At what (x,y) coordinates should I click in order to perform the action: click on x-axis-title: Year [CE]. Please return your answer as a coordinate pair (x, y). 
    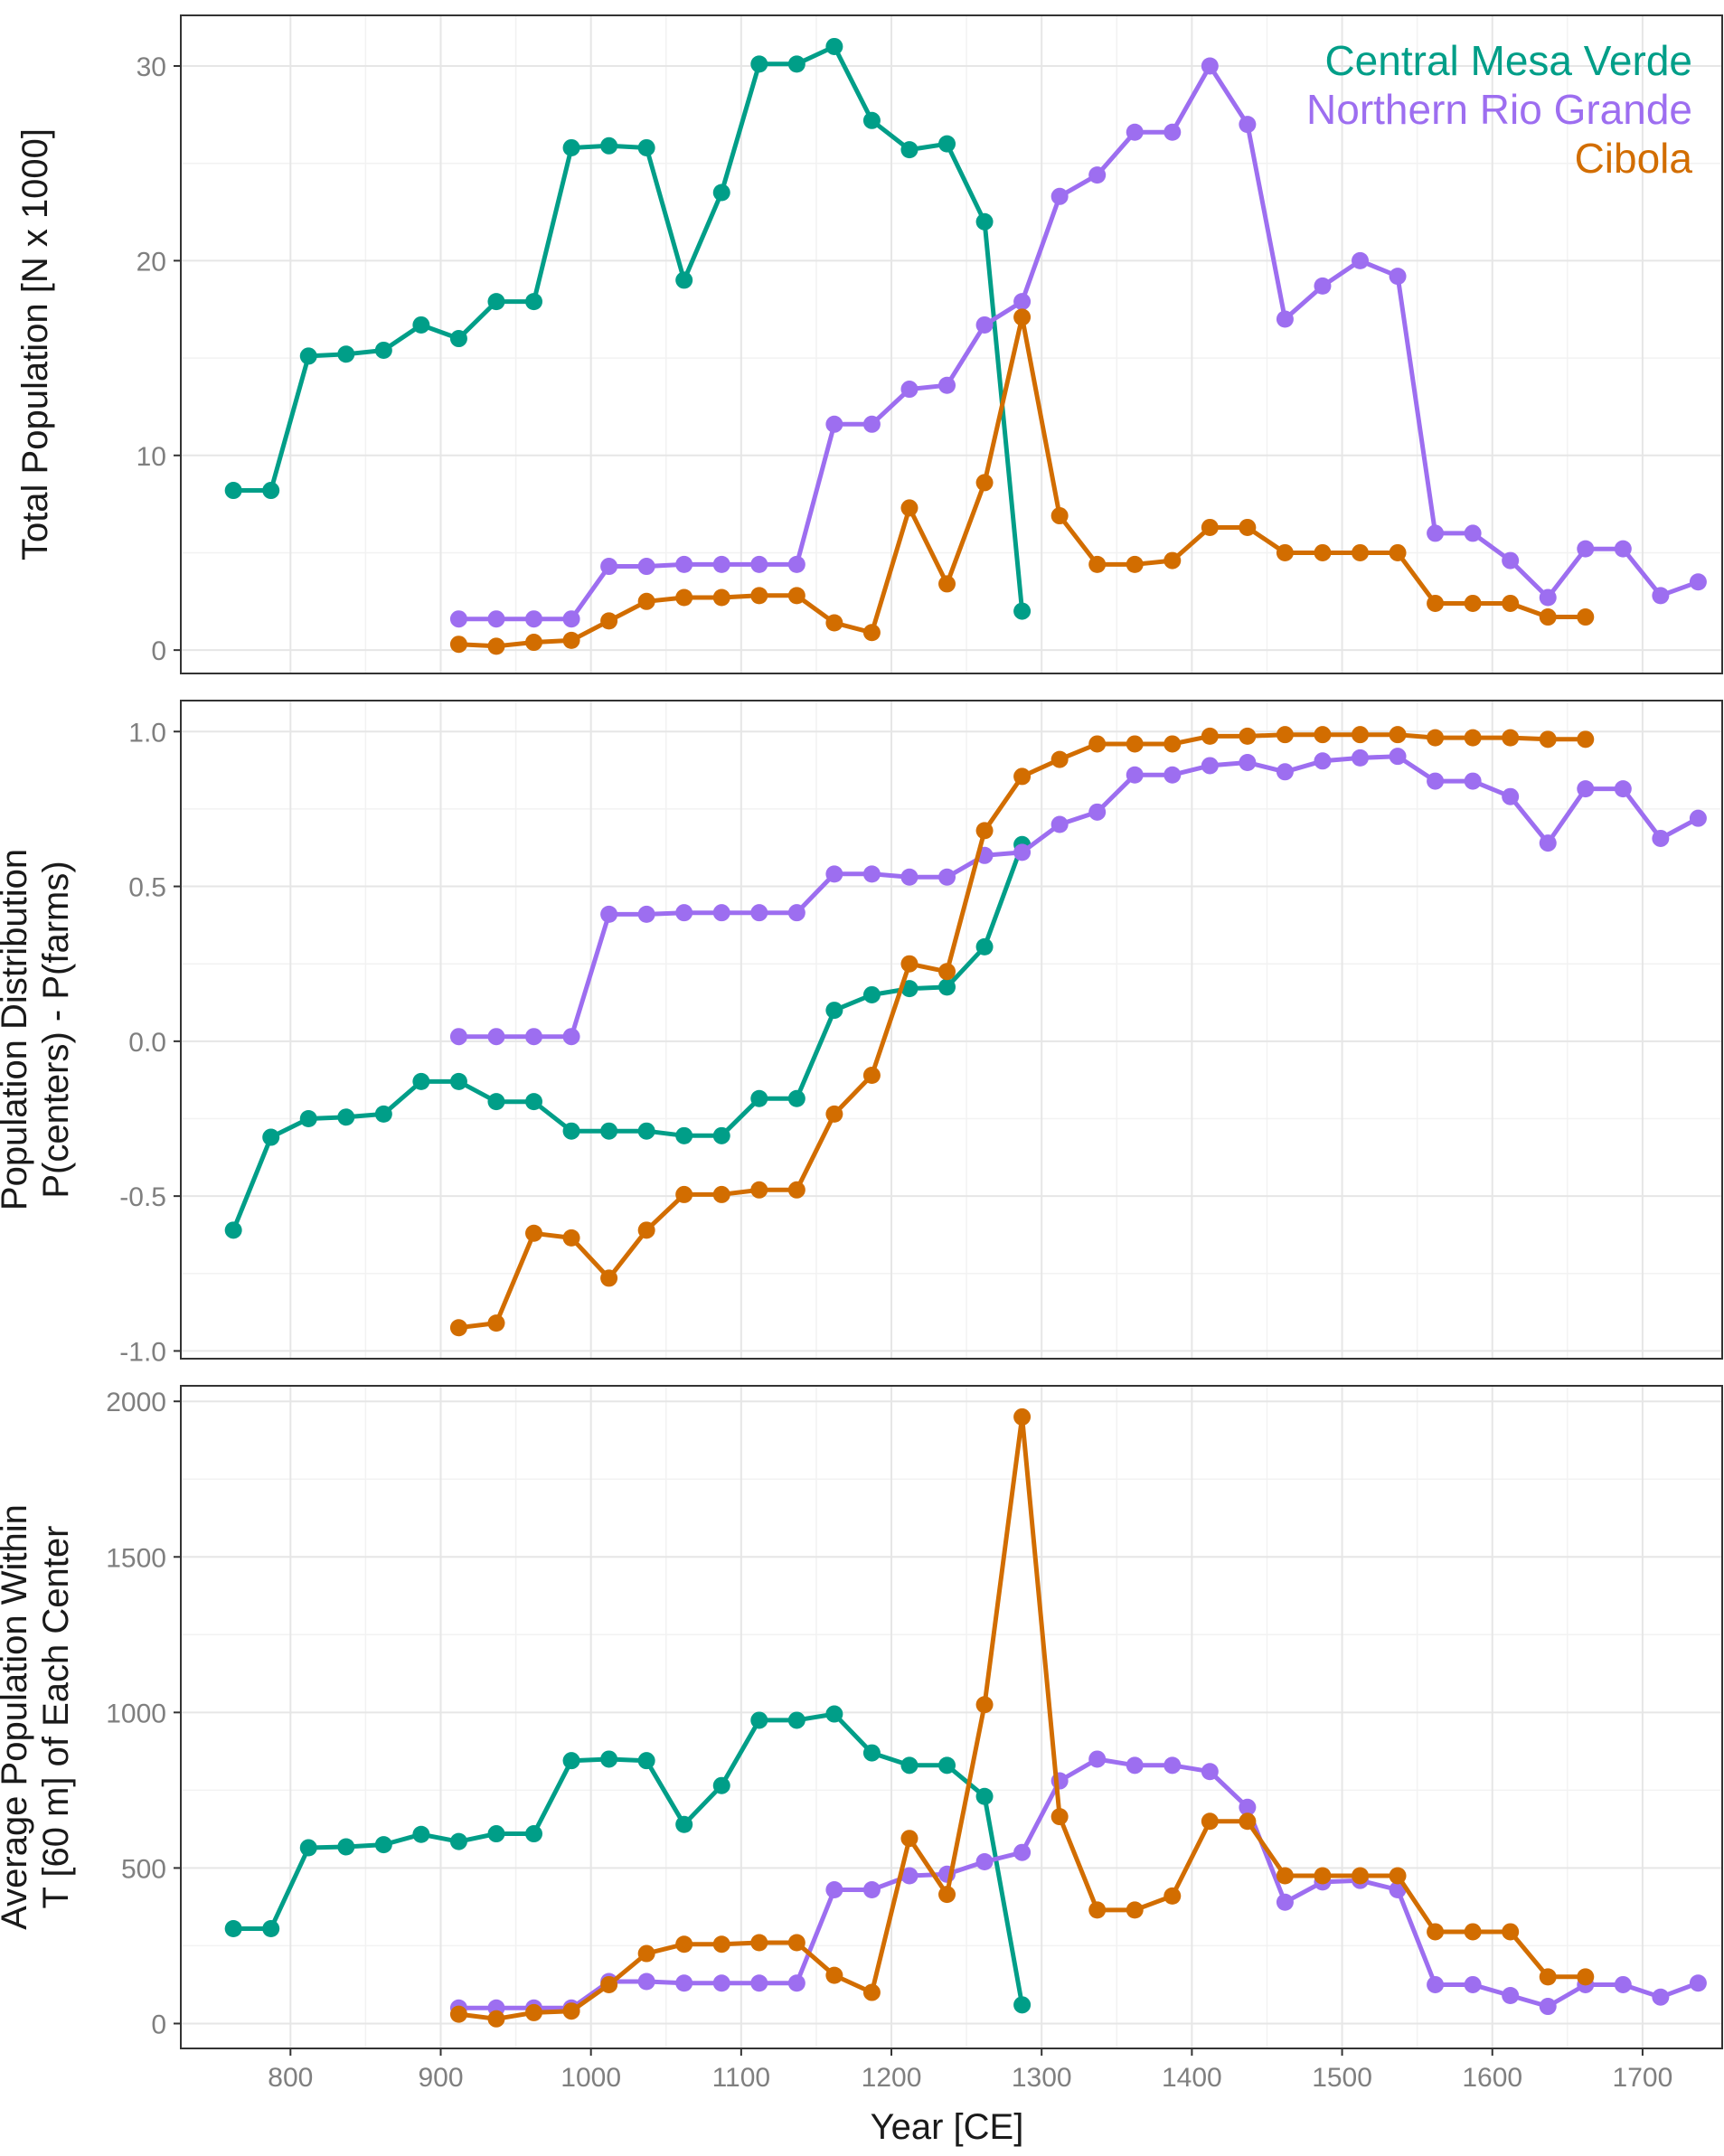
    Looking at the image, I should click on (947, 2127).